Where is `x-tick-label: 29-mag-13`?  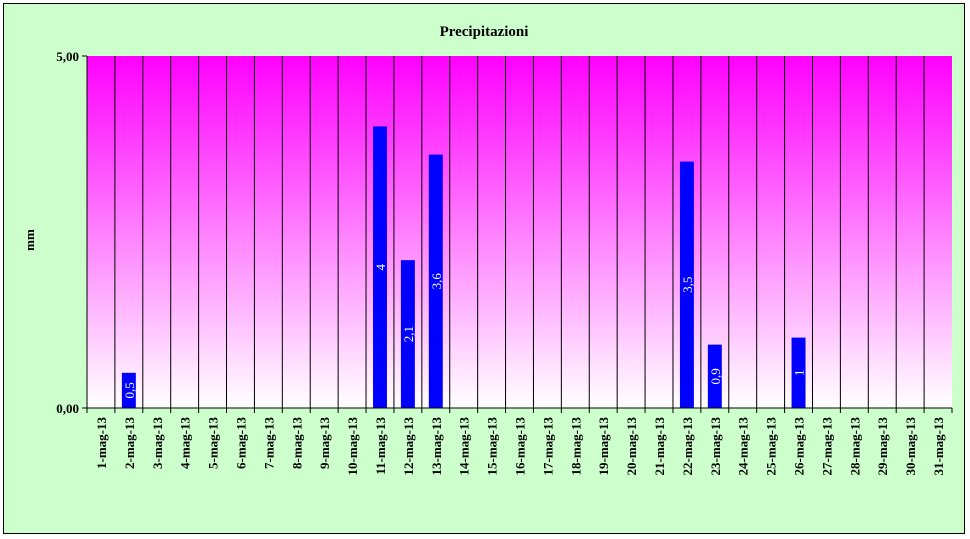 x-tick-label: 29-mag-13 is located at coordinates (882, 446).